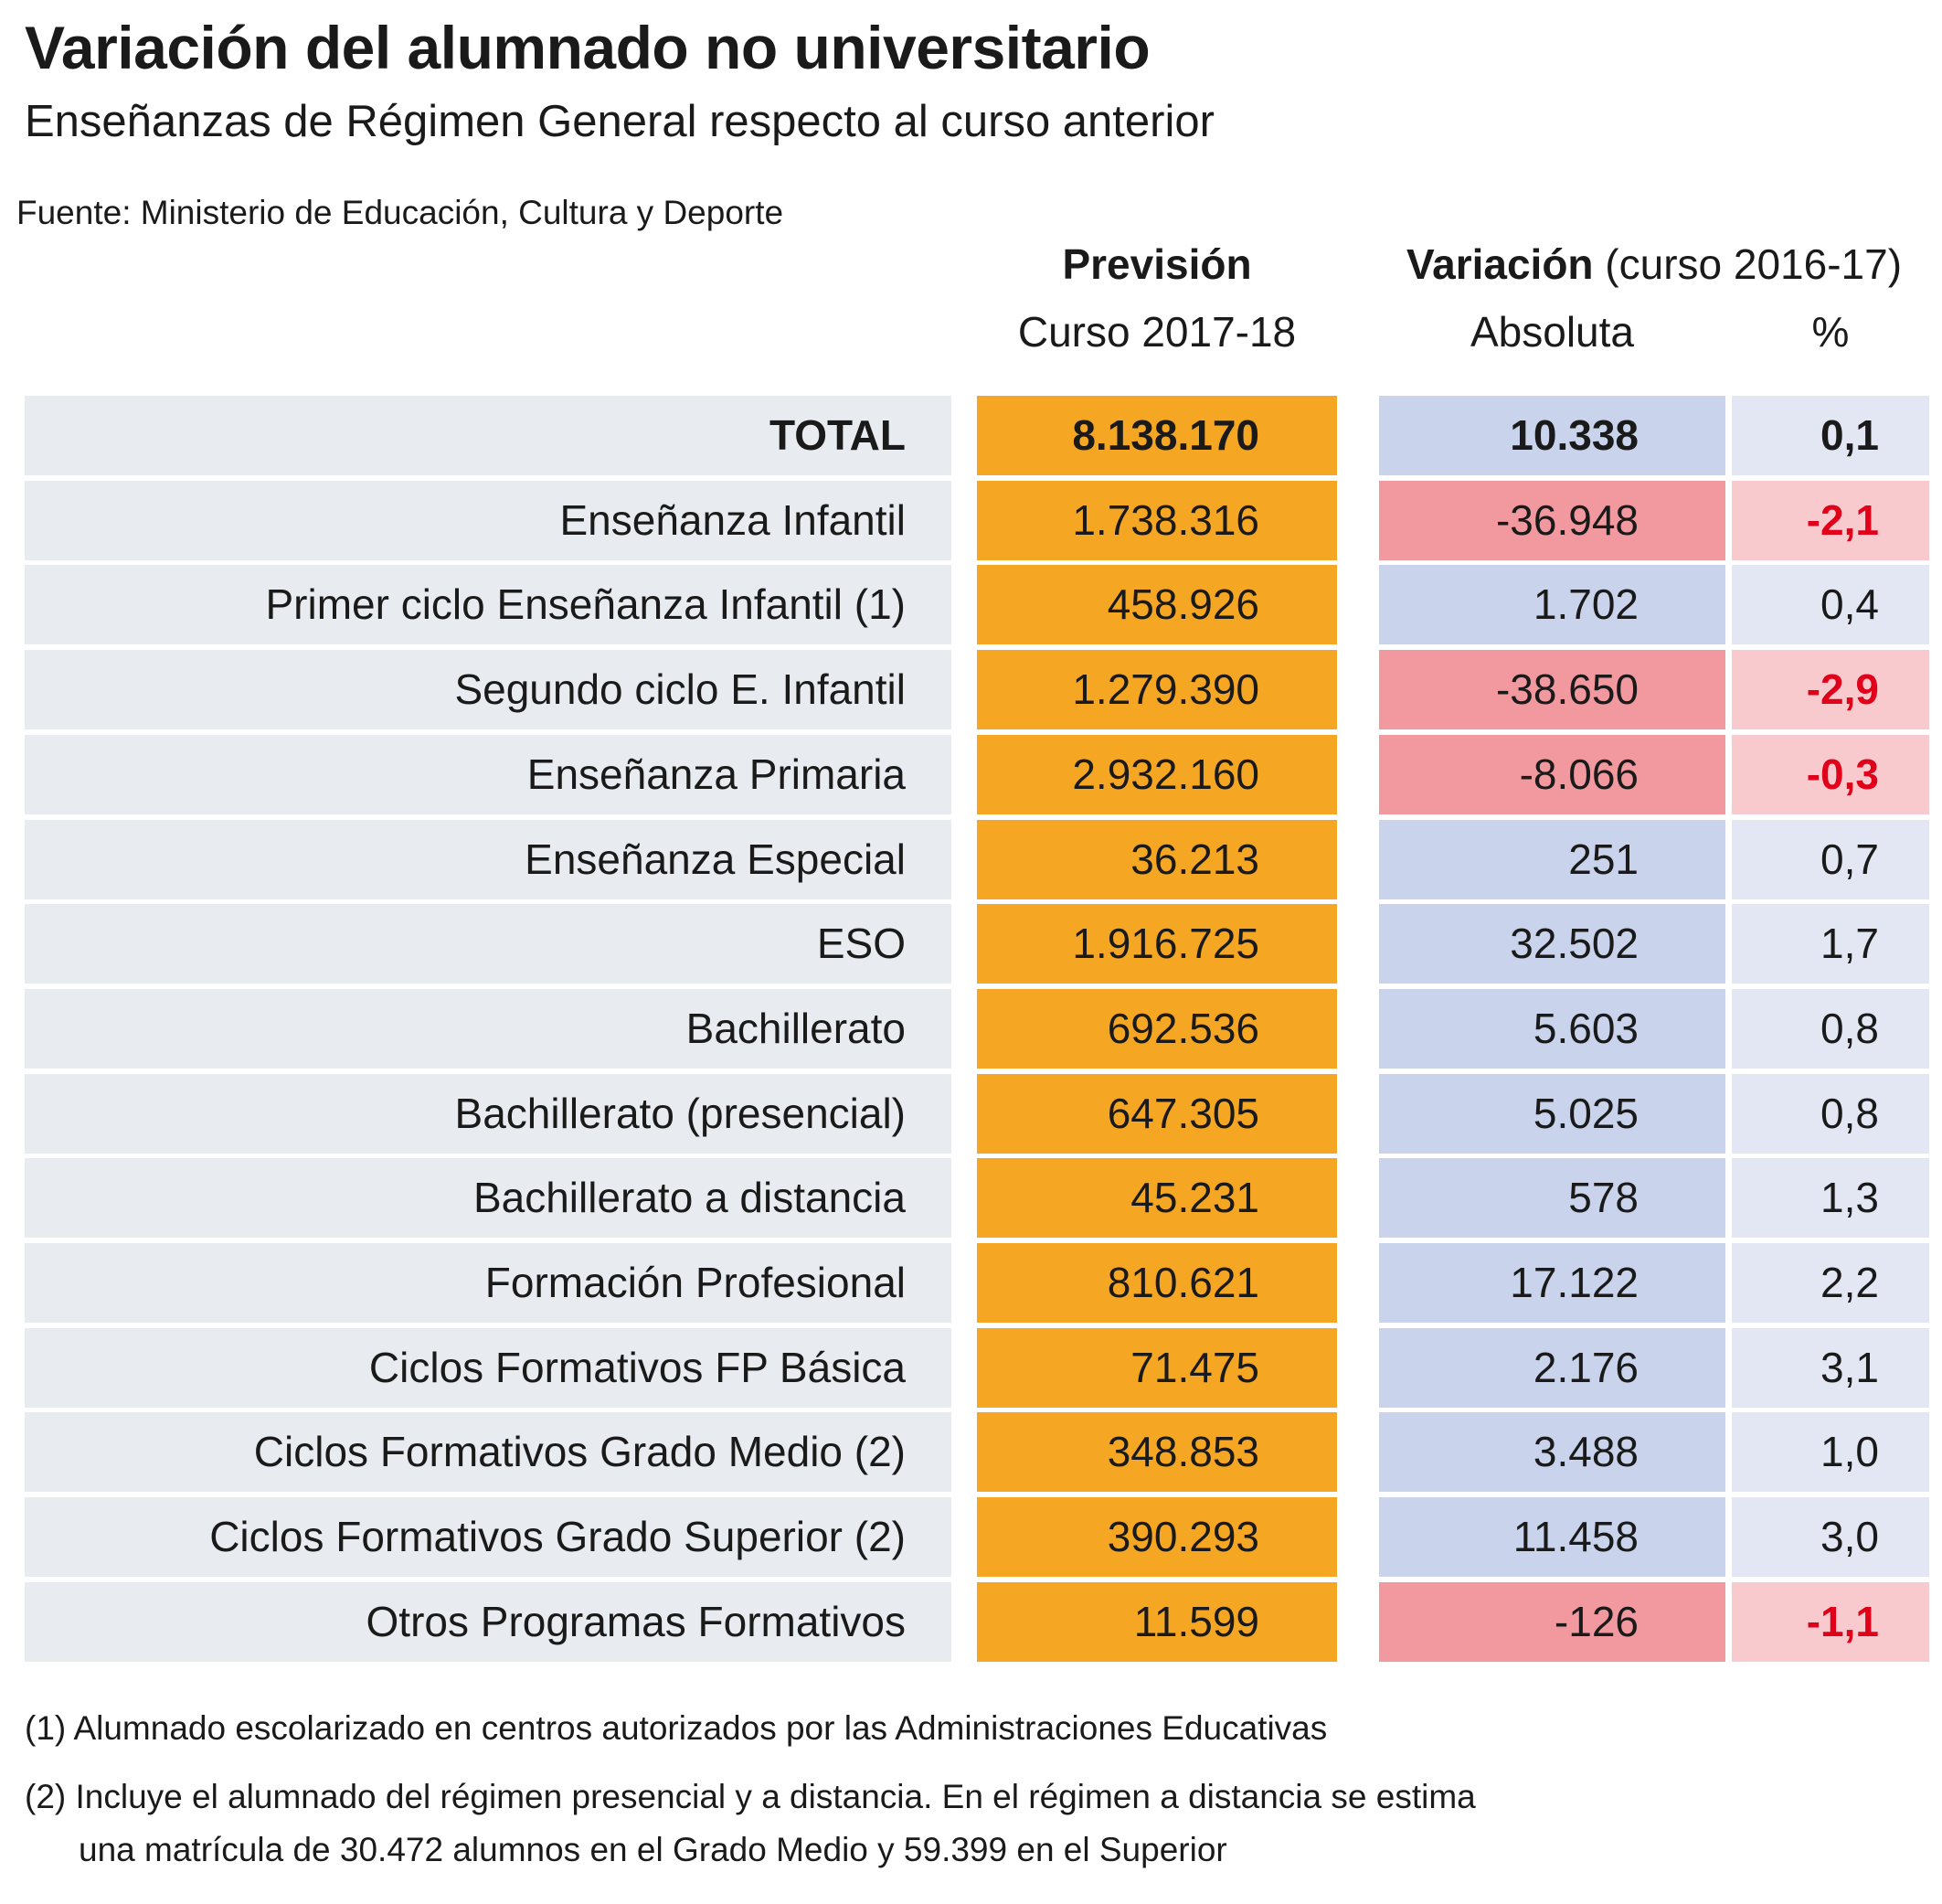 This screenshot has width=1942, height=1904. I want to click on absolute-variation: 17.122, so click(1552, 1283).